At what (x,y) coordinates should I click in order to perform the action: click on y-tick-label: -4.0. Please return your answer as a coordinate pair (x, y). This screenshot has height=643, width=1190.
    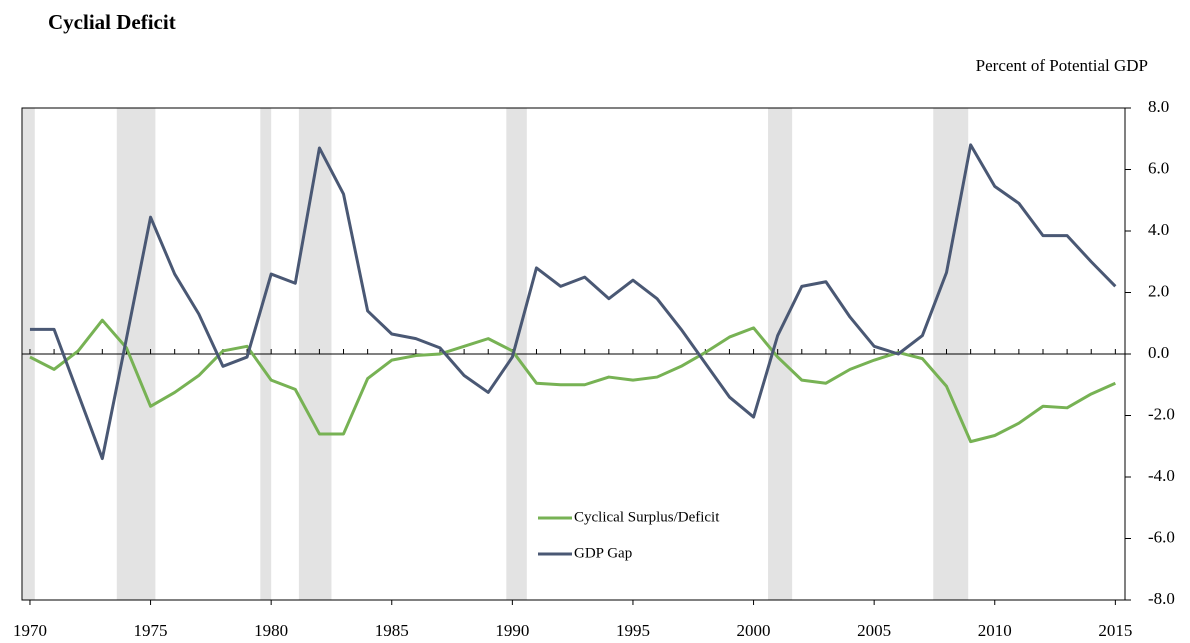
    Looking at the image, I should click on (1161, 475).